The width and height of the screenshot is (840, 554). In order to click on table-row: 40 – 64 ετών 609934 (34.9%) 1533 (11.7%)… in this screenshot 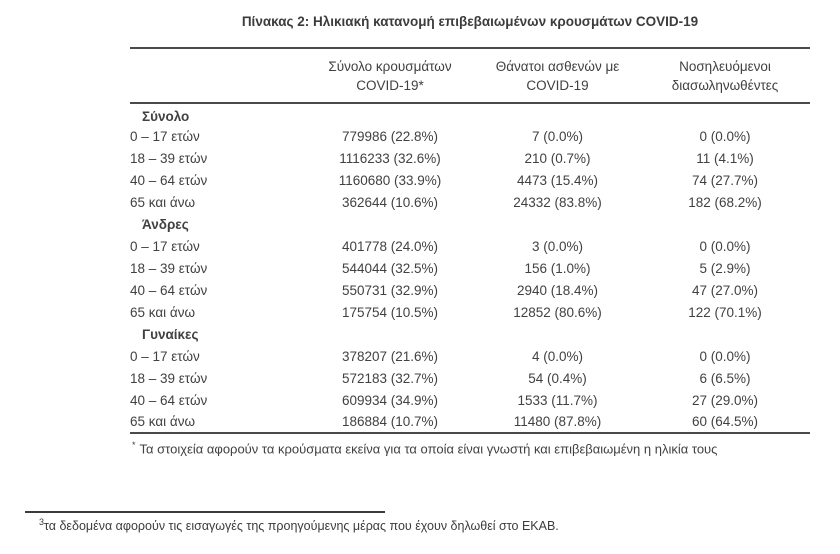, I will do `click(470, 400)`.